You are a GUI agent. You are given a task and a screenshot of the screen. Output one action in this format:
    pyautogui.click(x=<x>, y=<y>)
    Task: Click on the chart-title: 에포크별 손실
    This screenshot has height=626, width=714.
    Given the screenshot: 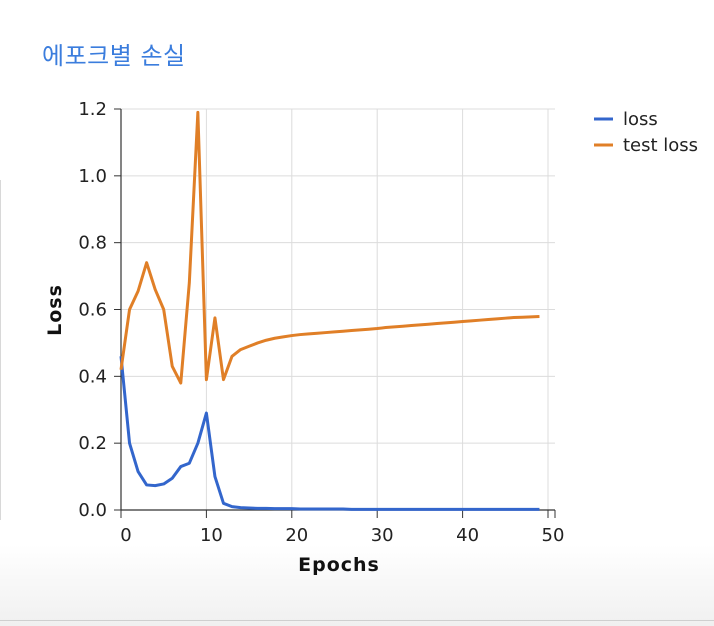 What is the action you would take?
    pyautogui.click(x=114, y=56)
    